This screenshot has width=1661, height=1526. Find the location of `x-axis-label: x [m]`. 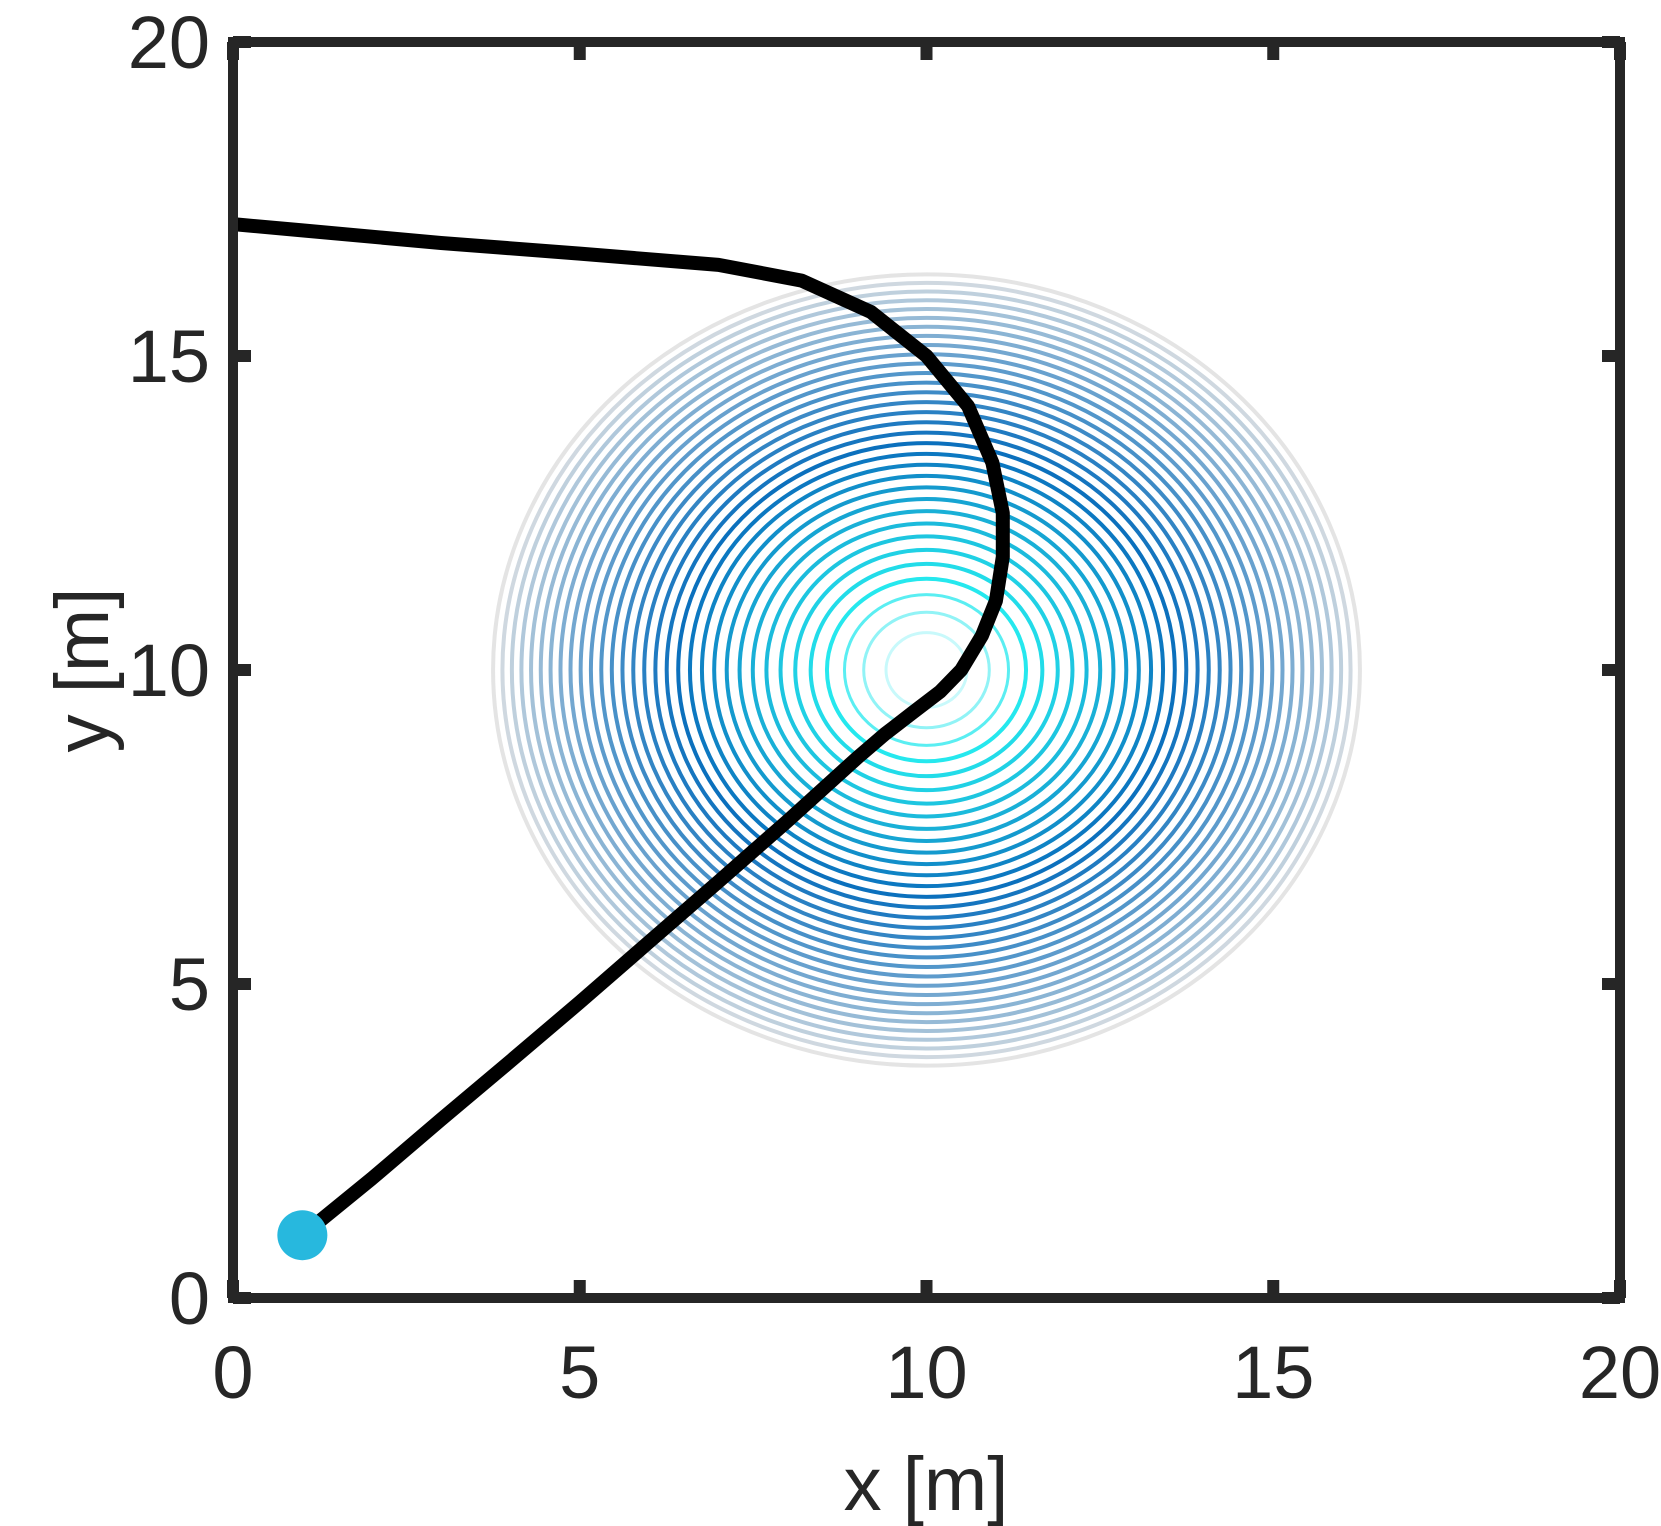

x-axis-label: x [m] is located at coordinates (926, 1484).